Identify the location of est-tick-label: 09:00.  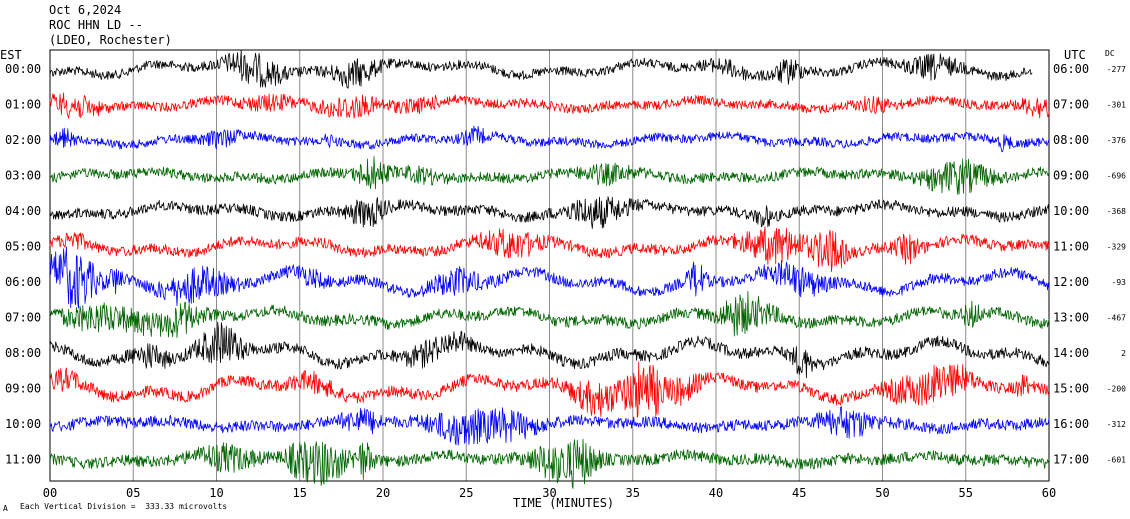
(23, 389).